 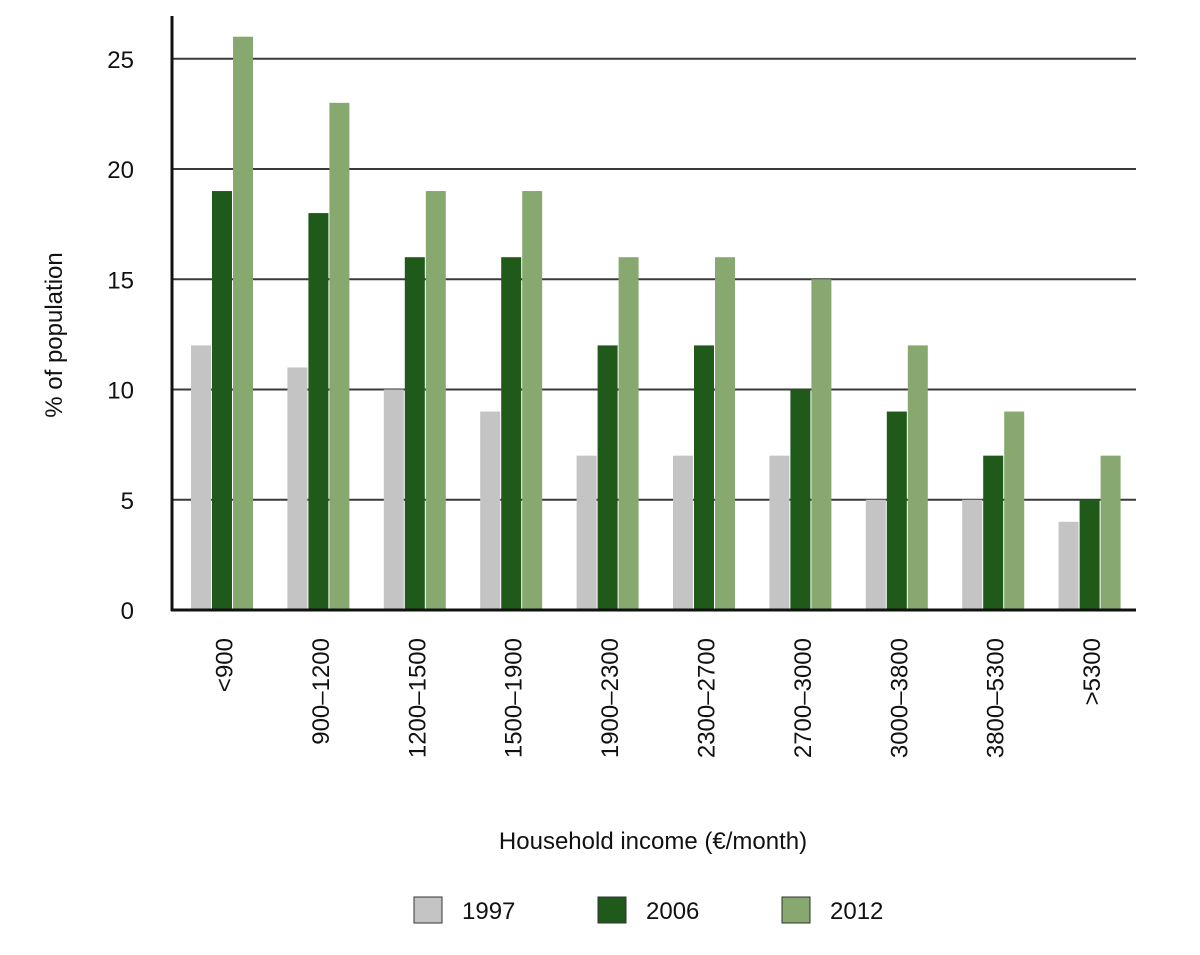 What do you see at coordinates (672, 911) in the screenshot?
I see `legend-label: 2006` at bounding box center [672, 911].